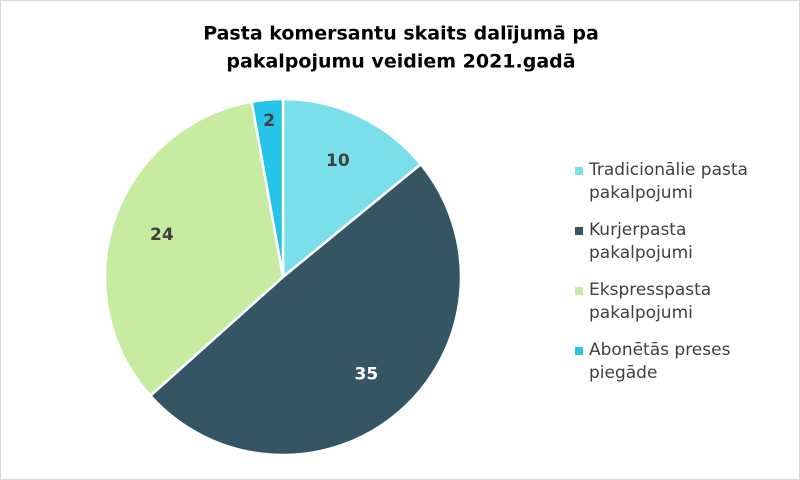 The image size is (800, 480). I want to click on legend-item: Ekspresspasta pakalpojumi, so click(682, 302).